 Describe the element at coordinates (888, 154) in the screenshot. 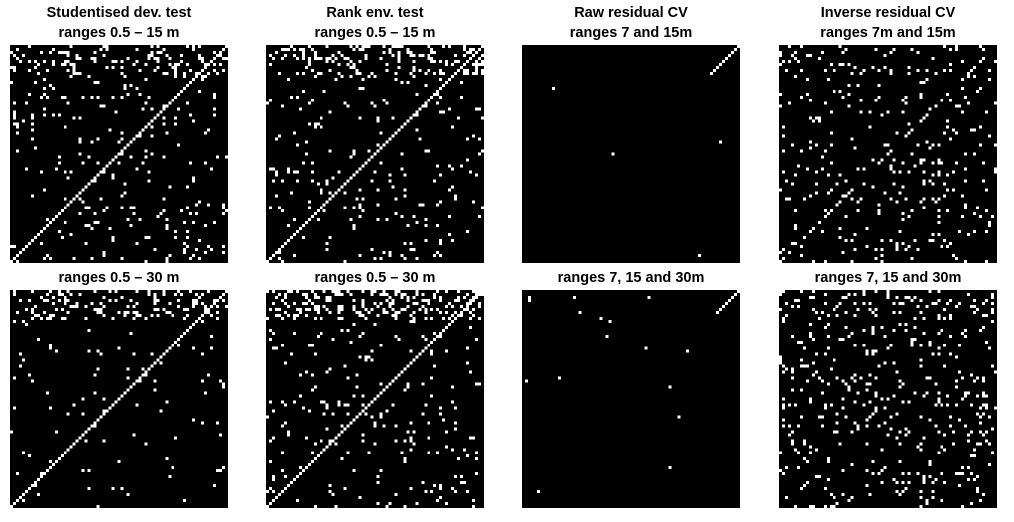

I see `heatmap-matrix` at that location.